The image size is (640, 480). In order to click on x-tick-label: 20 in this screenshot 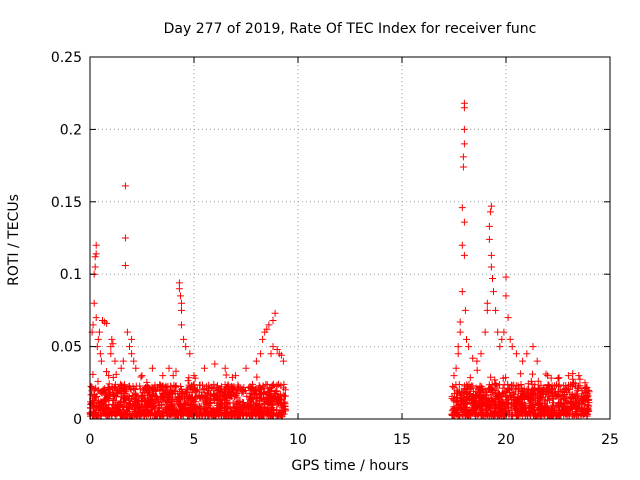, I will do `click(506, 440)`.